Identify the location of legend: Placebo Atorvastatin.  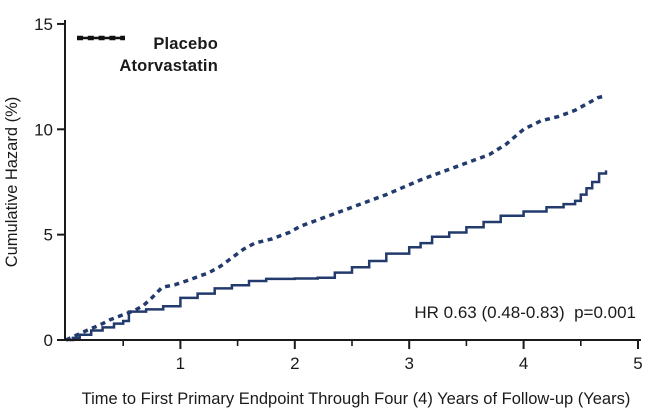
(141, 55).